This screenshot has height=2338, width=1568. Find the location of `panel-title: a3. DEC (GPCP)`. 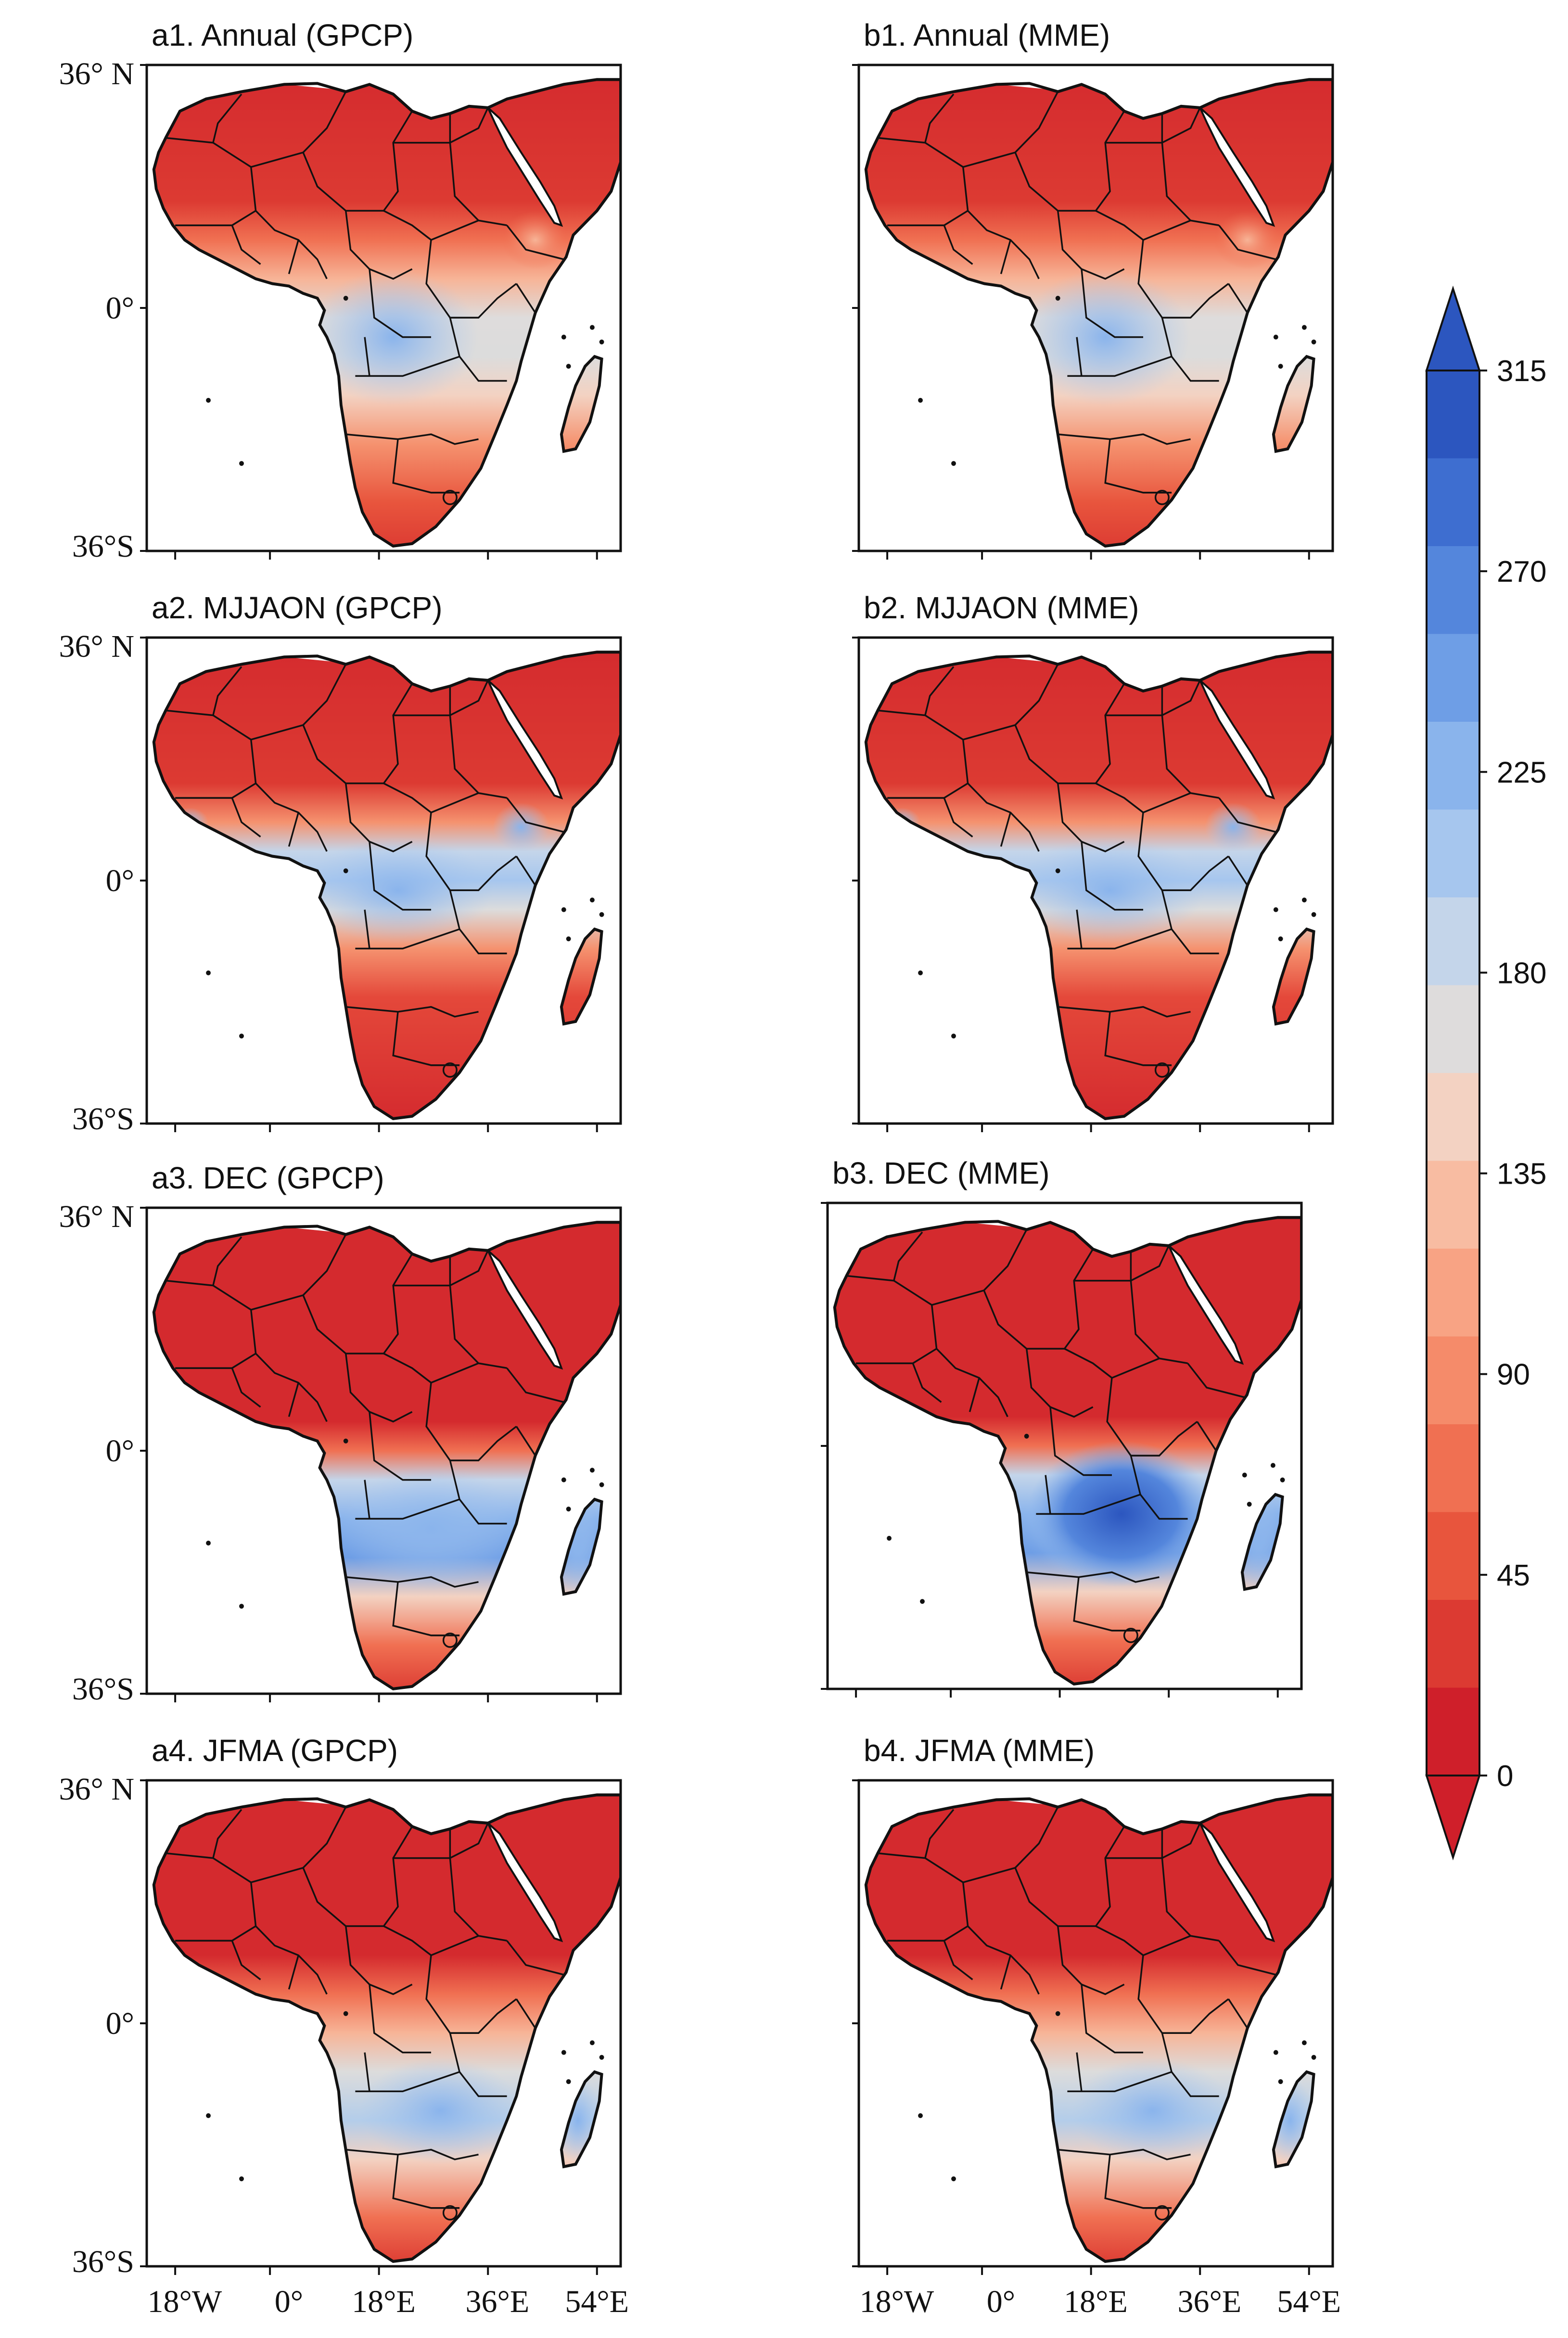

panel-title: a3. DEC (GPCP) is located at coordinates (268, 1178).